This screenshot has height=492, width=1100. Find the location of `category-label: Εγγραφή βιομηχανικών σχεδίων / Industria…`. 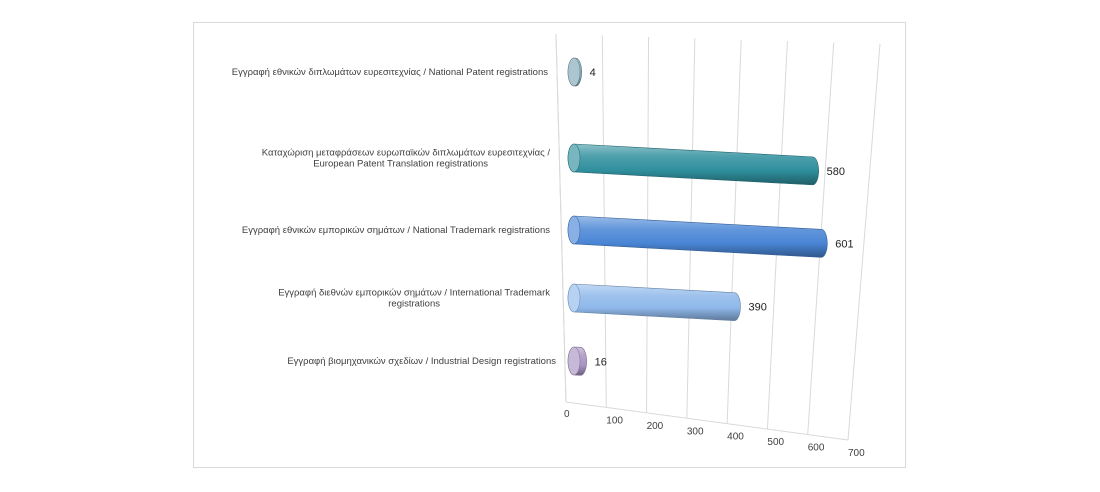

category-label: Εγγραφή βιομηχανικών σχεδίων / Industria… is located at coordinates (421, 361).